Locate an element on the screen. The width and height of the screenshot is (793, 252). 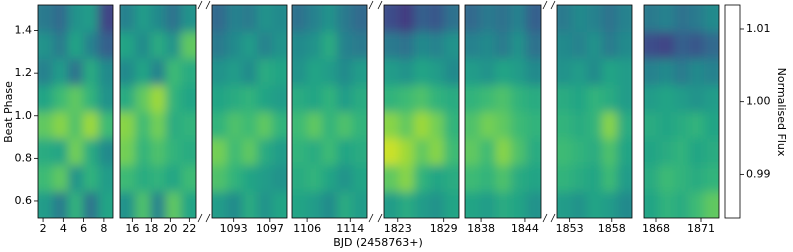
x-tick-label: 1868 is located at coordinates (656, 228).